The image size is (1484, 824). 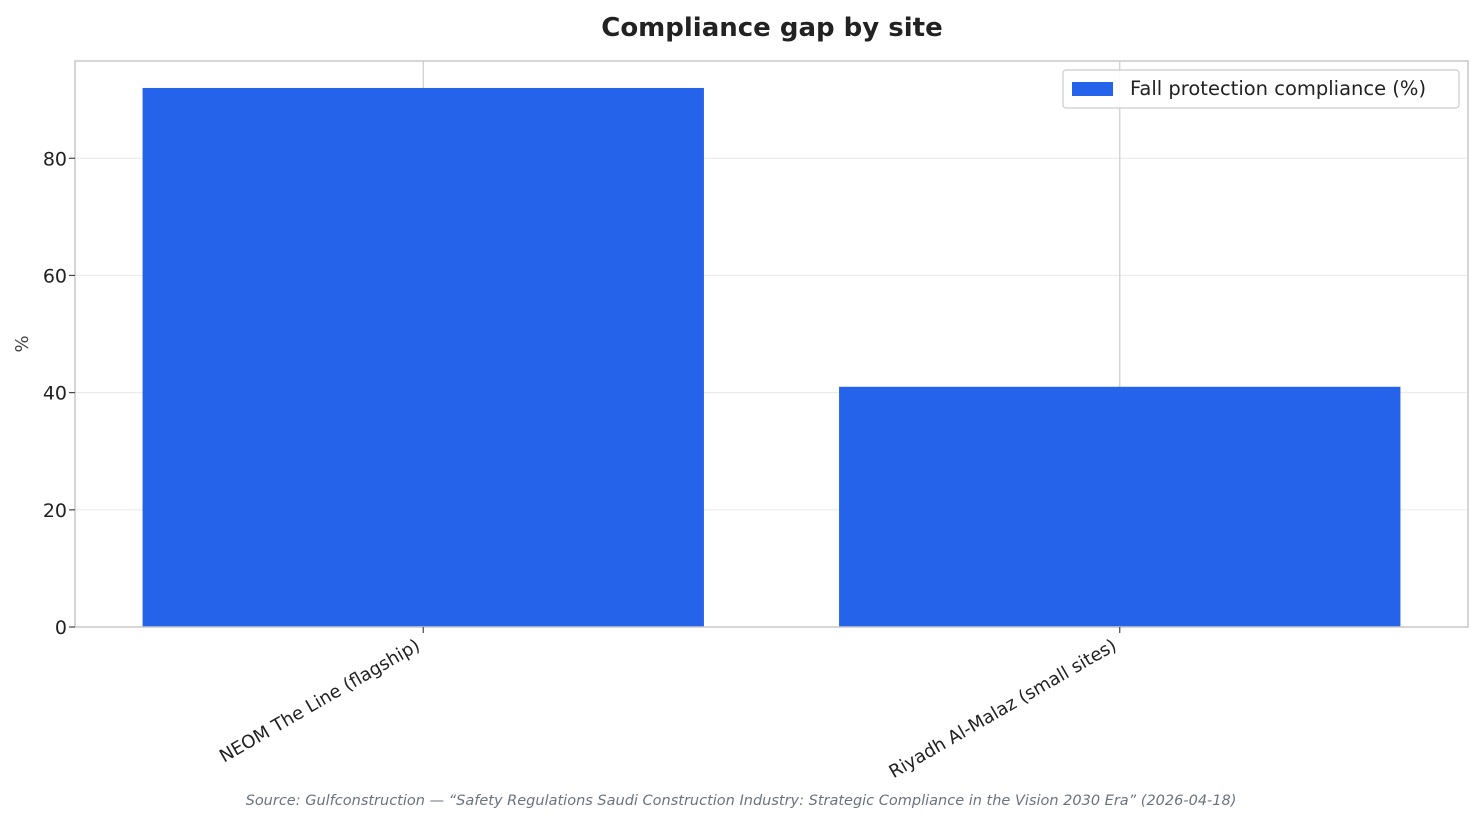 I want to click on legend-label: Fall protection compliance (%), so click(x=1278, y=88).